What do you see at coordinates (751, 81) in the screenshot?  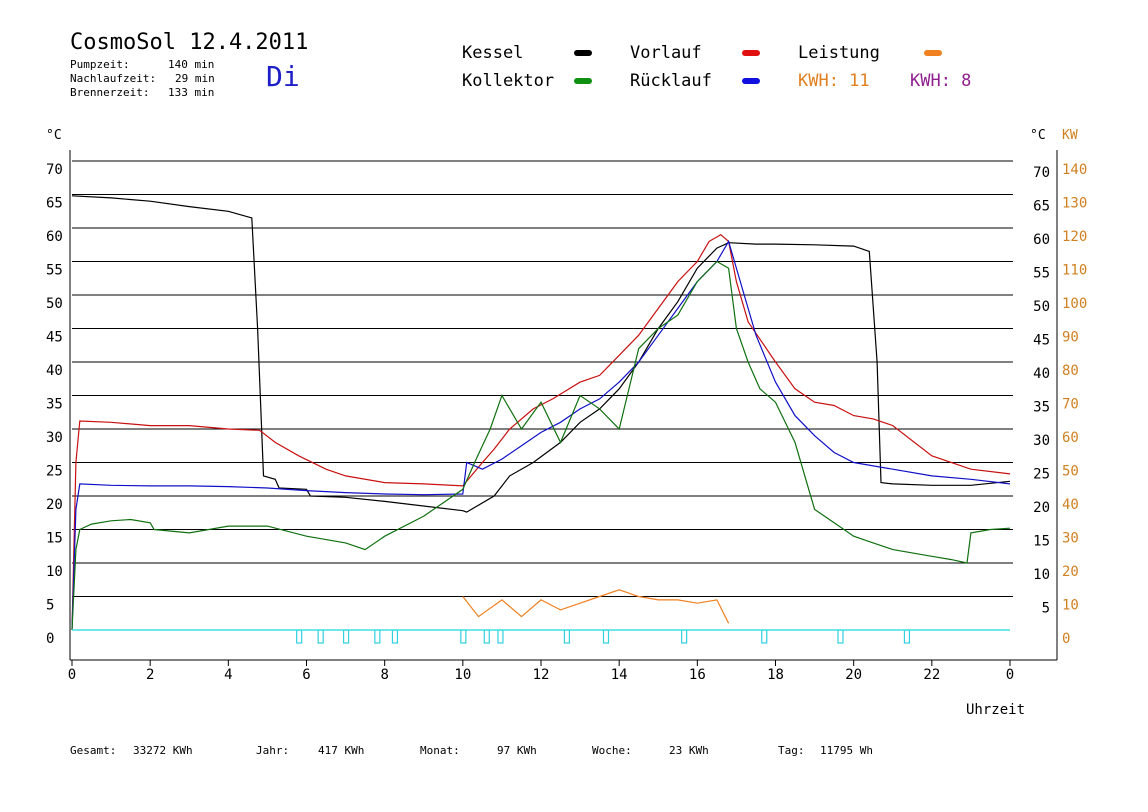 I see `legend-ruecklauf-swatch` at bounding box center [751, 81].